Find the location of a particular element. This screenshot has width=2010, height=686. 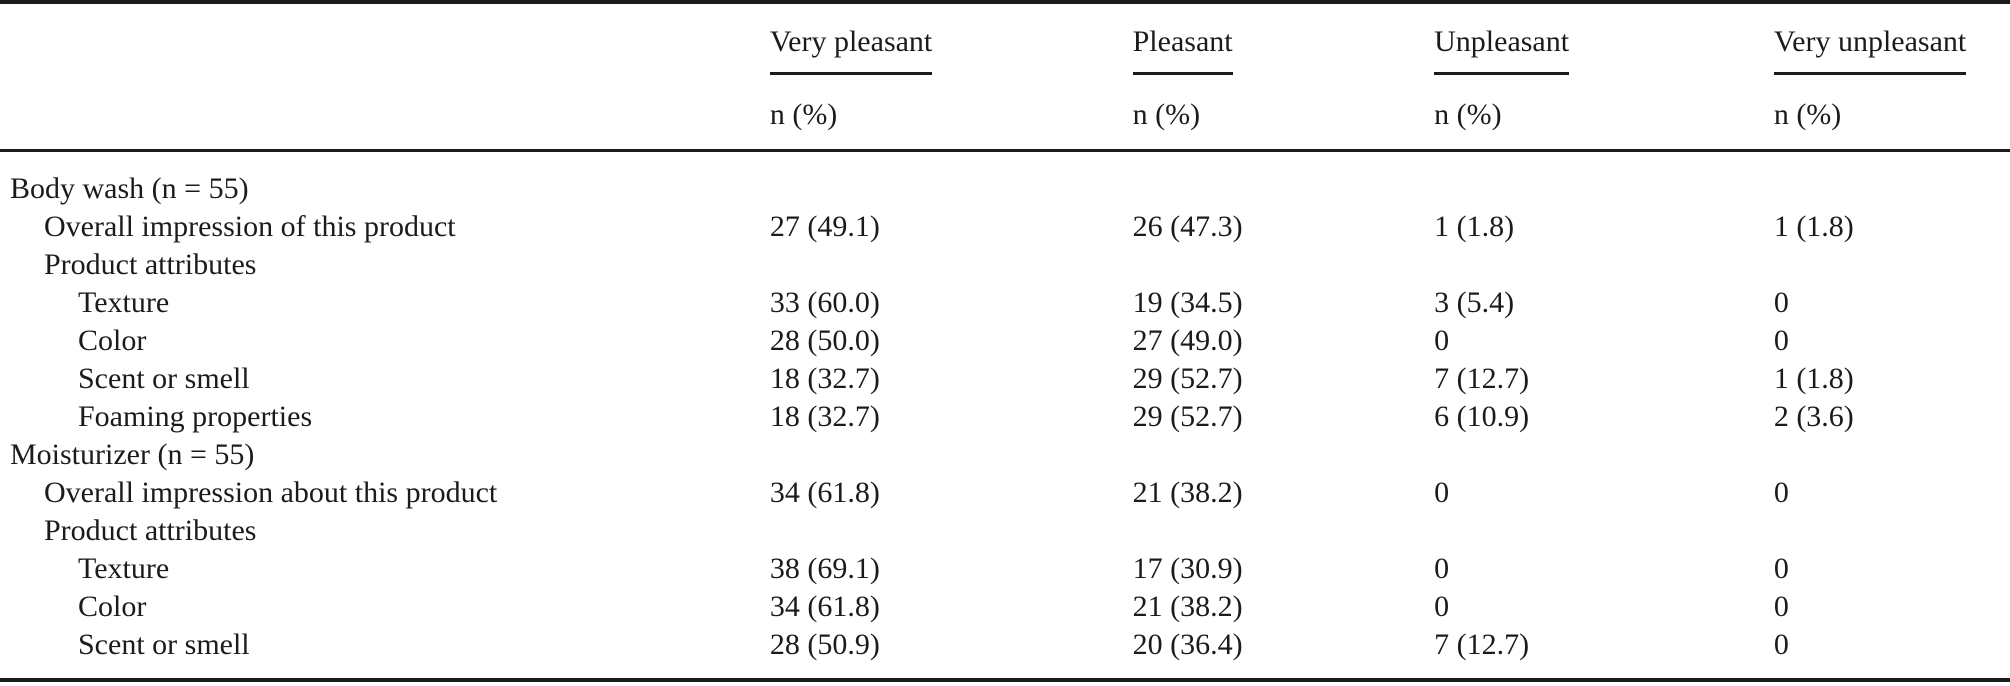

cell-value: 26 (47.3) is located at coordinates (1187, 226).